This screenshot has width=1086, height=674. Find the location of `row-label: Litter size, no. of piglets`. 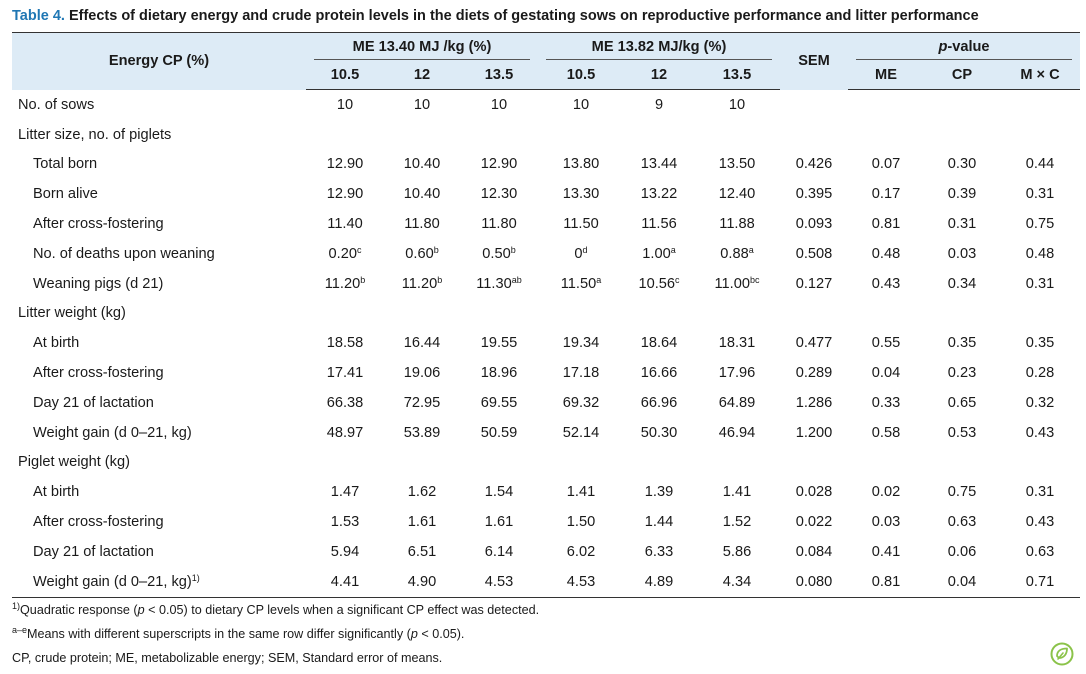

row-label: Litter size, no. of piglets is located at coordinates (95, 134).